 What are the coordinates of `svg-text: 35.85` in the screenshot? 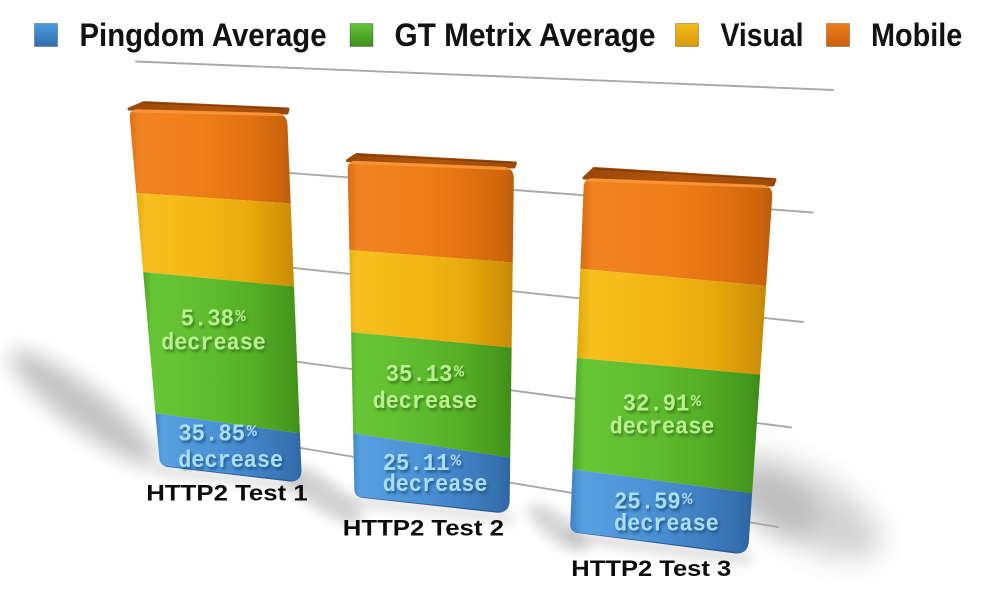 It's located at (211, 435).